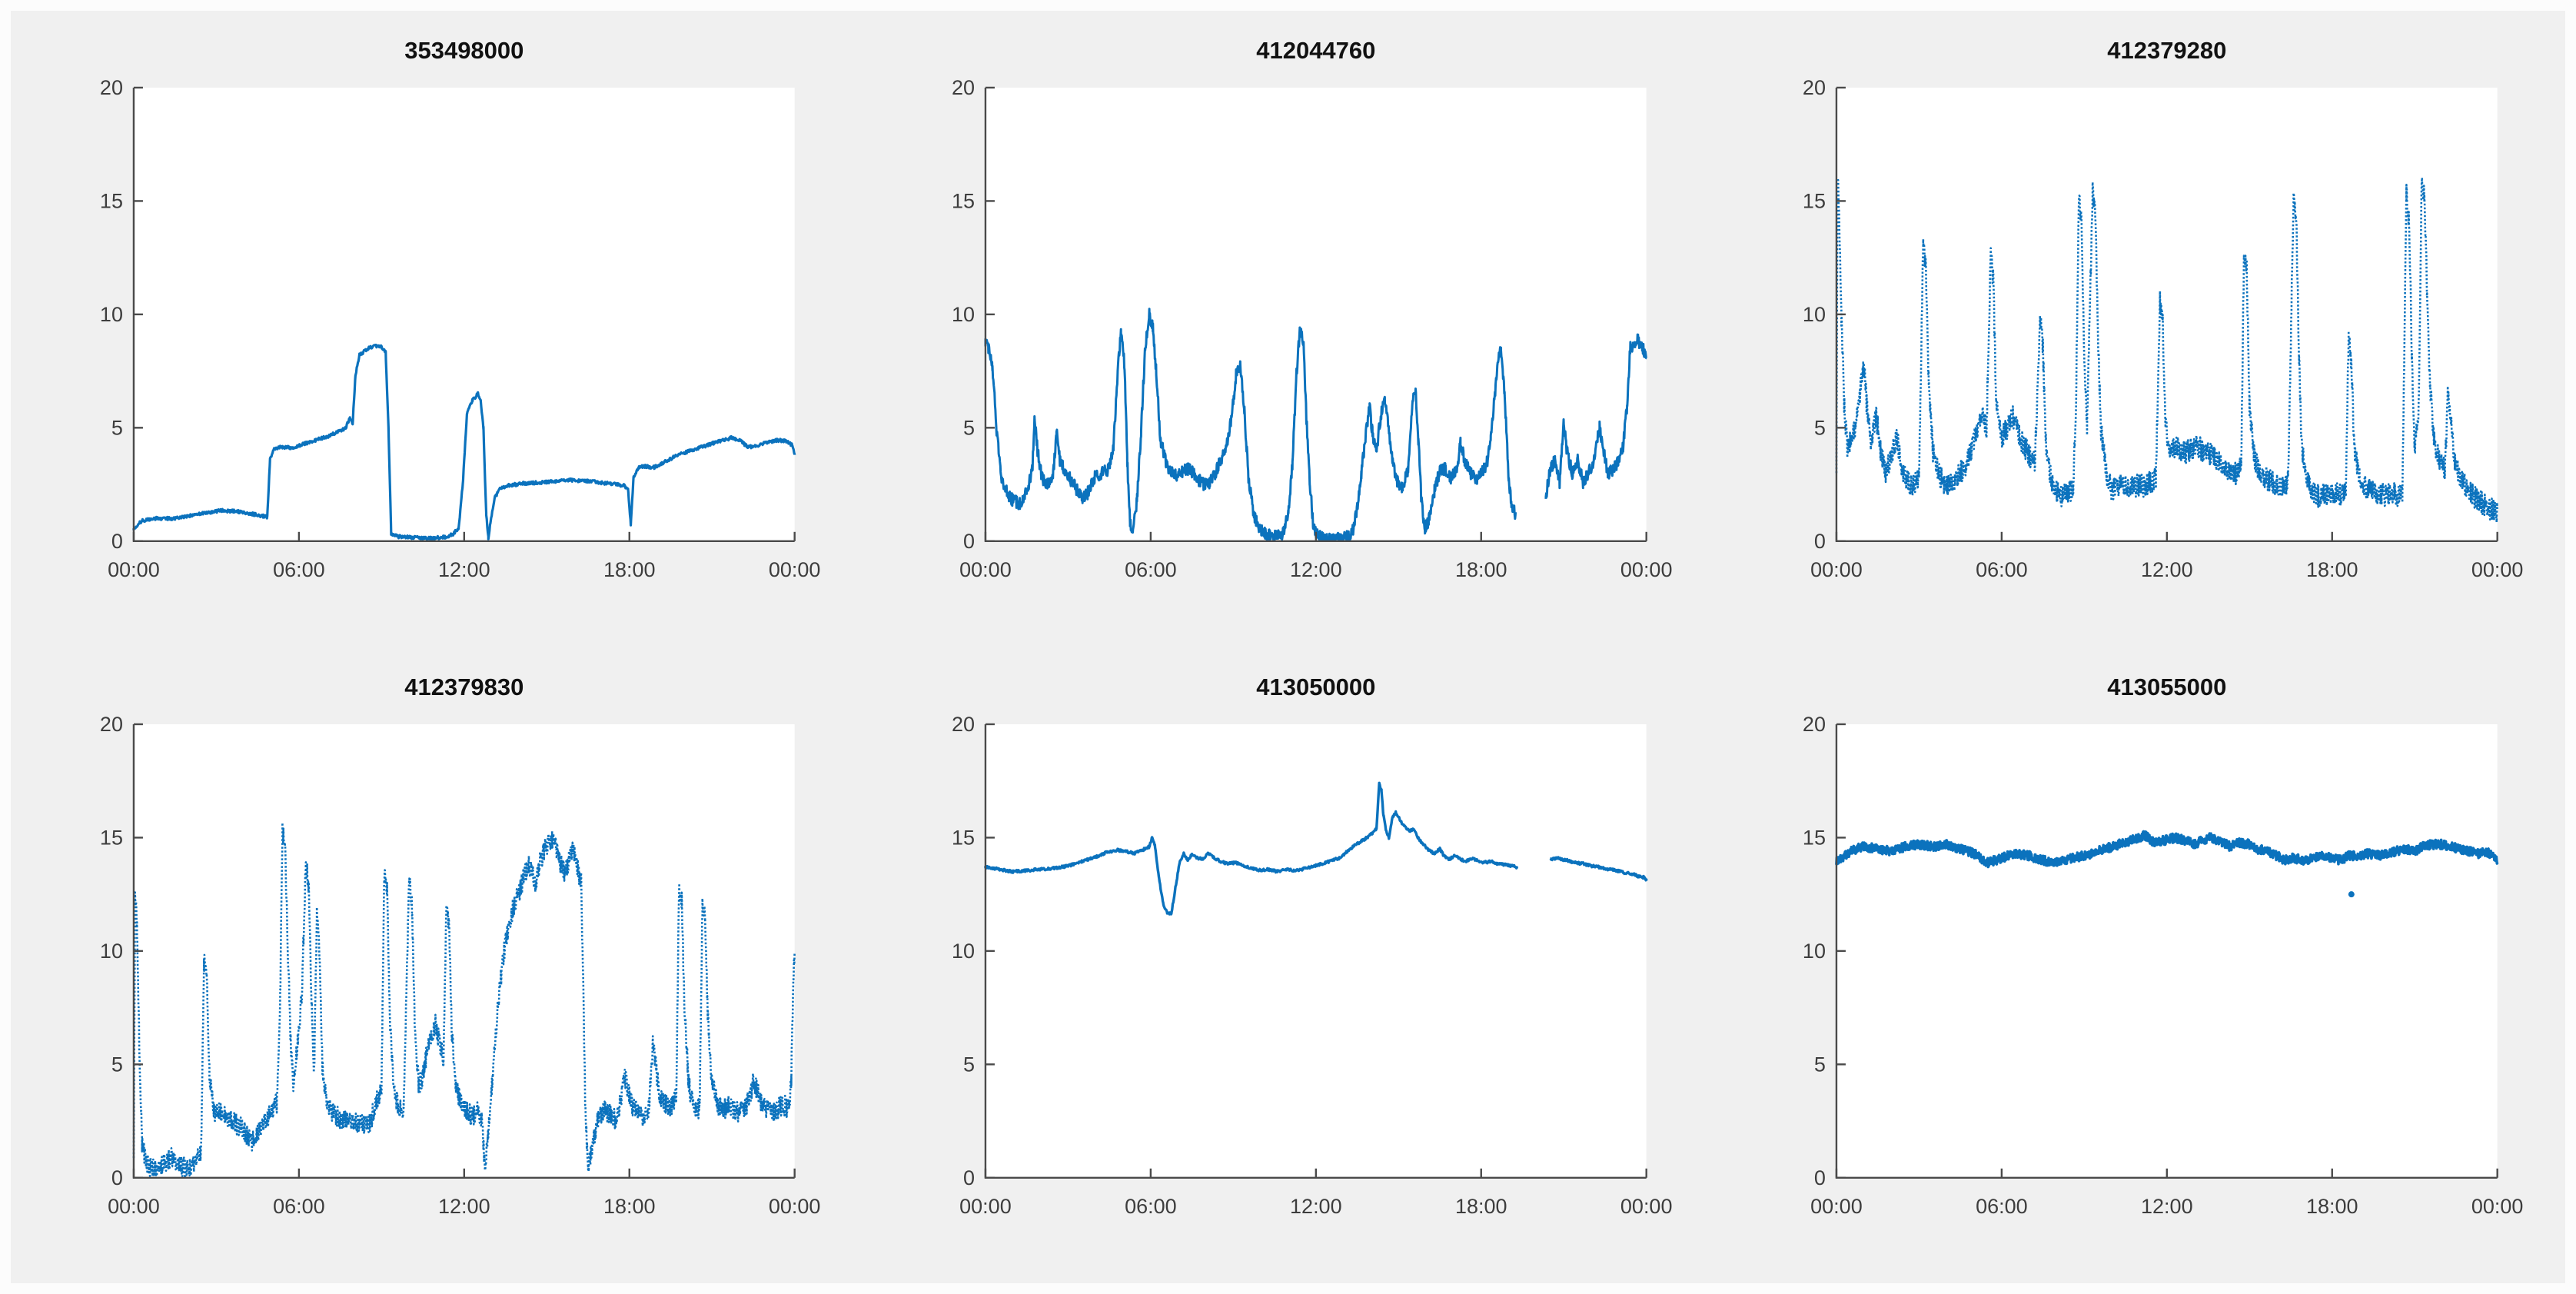 The height and width of the screenshot is (1294, 2576). What do you see at coordinates (1315, 50) in the screenshot?
I see `chart-title: 412044760` at bounding box center [1315, 50].